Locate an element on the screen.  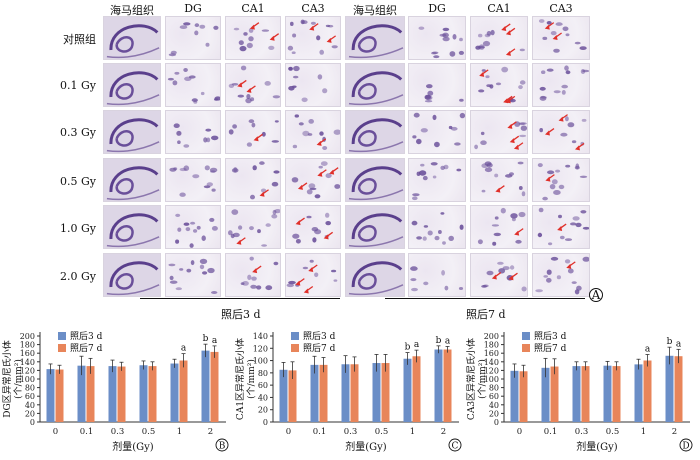
y-tick-label: 40 is located at coordinates (494, 405).